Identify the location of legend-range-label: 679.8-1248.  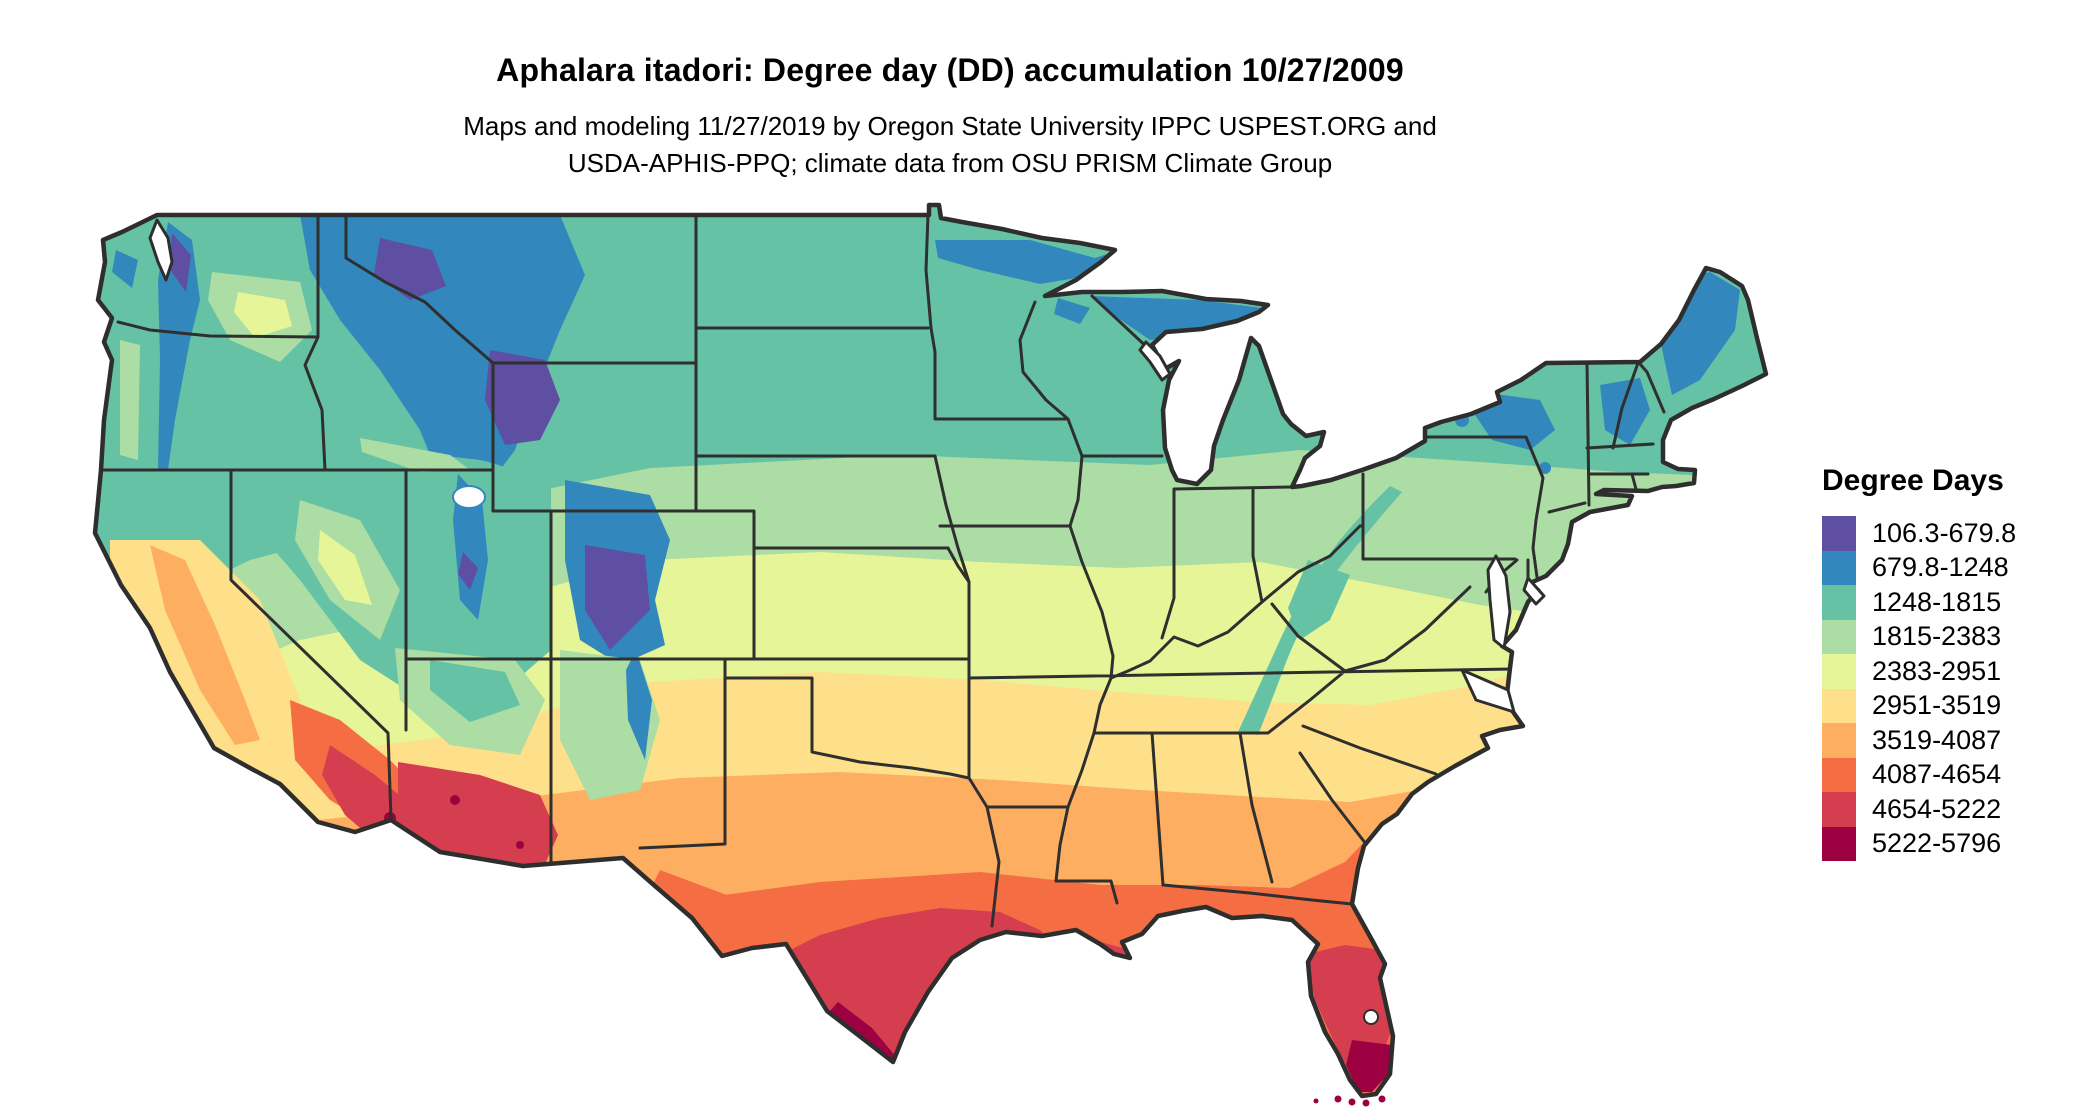
(1940, 567).